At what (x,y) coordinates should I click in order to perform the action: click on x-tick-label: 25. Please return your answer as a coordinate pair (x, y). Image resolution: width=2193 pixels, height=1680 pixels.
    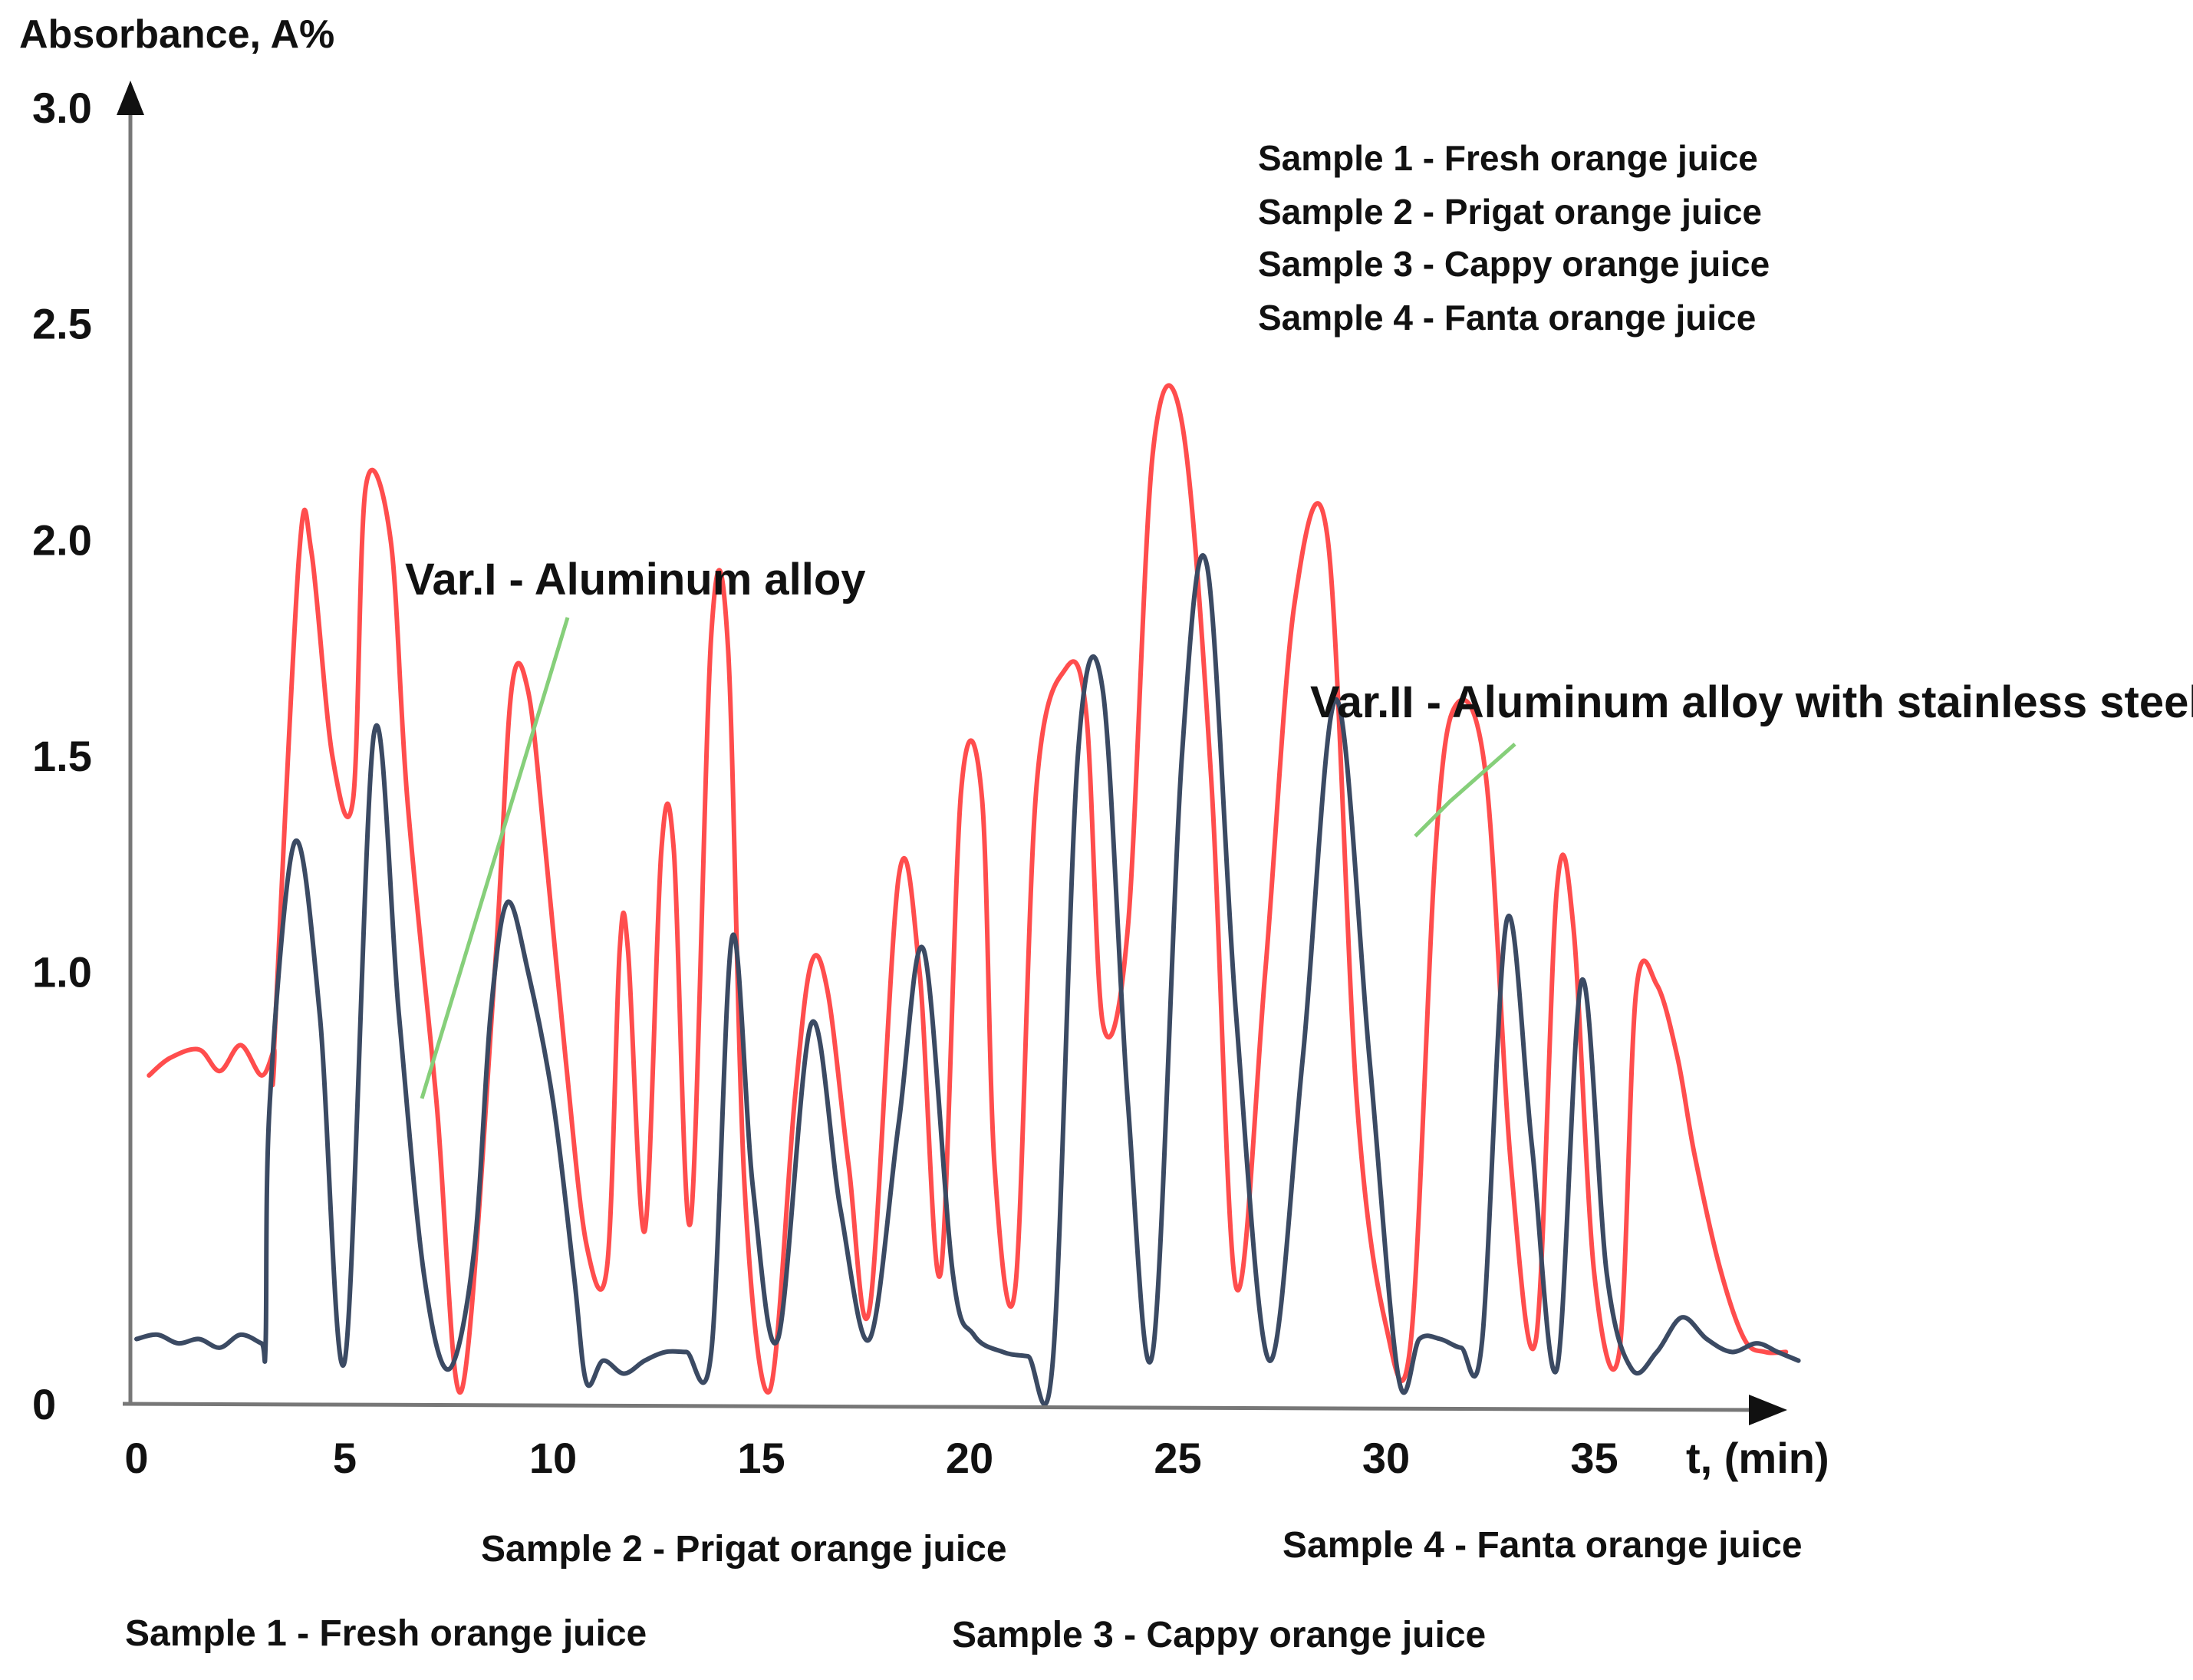
    Looking at the image, I should click on (1177, 1458).